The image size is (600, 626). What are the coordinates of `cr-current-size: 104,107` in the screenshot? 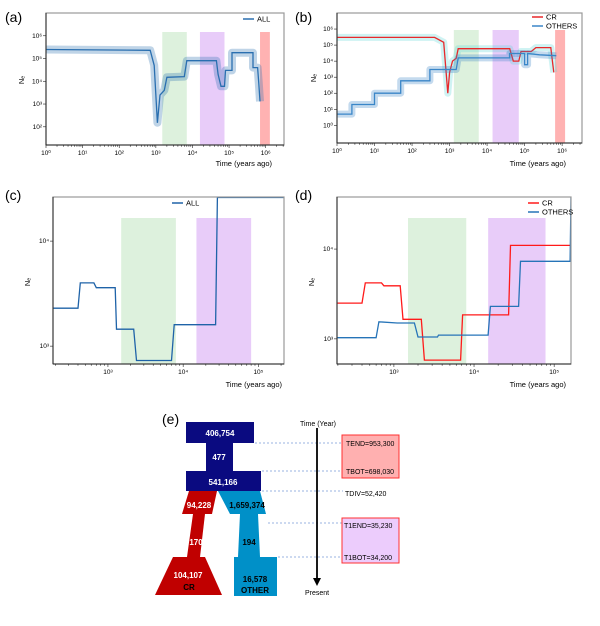 It's located at (188, 575).